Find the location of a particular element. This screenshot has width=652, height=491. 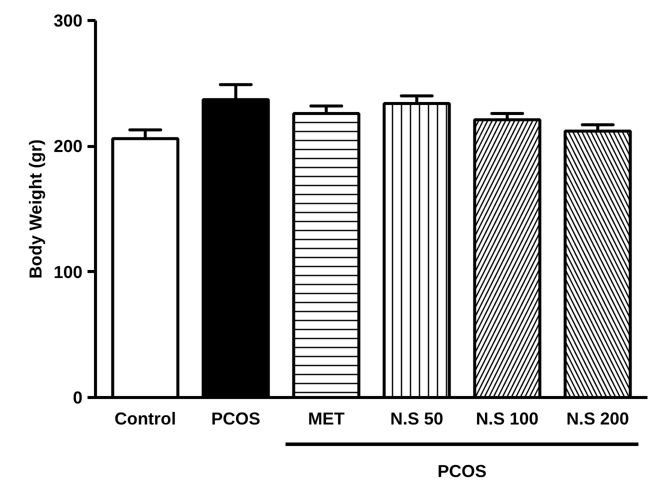

x-tick-label: MET is located at coordinates (326, 418).